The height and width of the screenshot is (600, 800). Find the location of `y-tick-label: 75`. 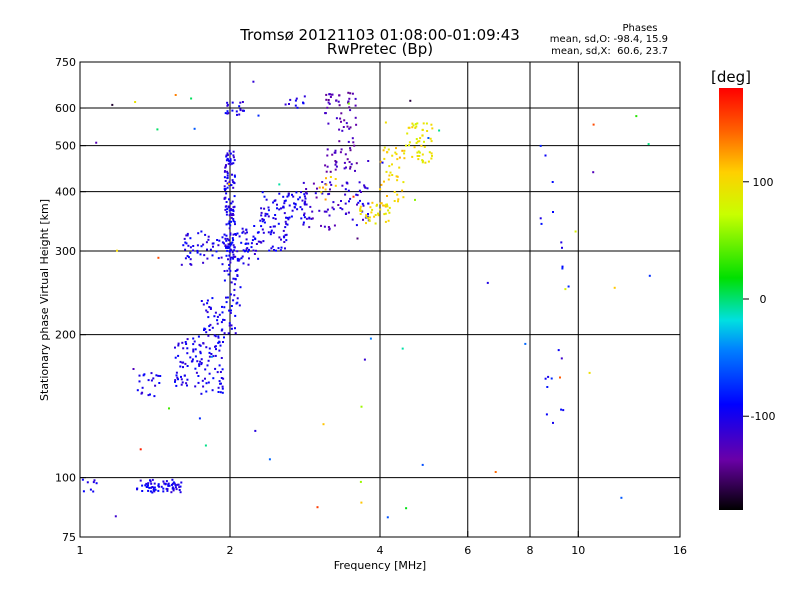

y-tick-label: 75 is located at coordinates (69, 537).